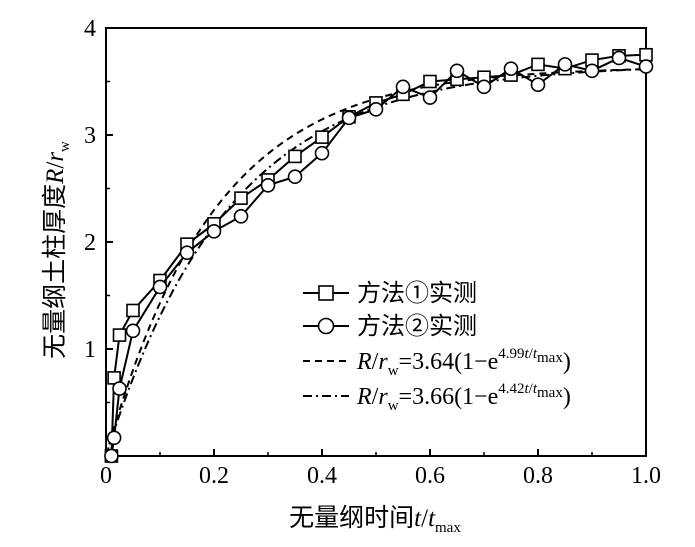 The width and height of the screenshot is (695, 547). I want to click on y-axis-title-sub: w, so click(65, 146).